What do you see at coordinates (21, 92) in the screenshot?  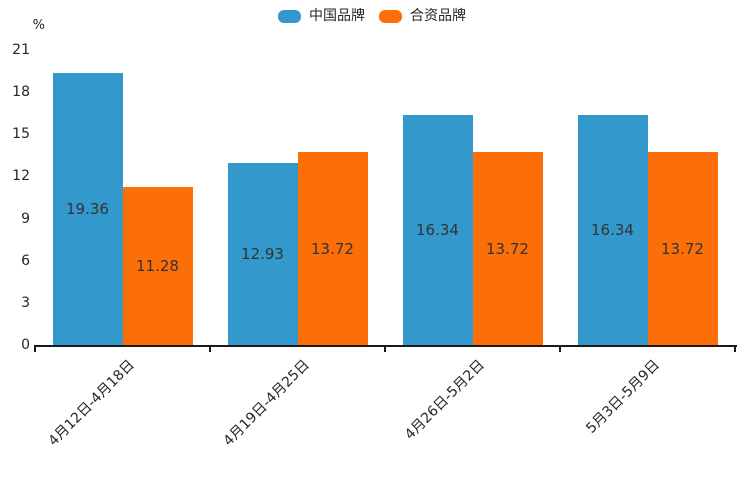 I see `y-axis-tick-label: 18` at bounding box center [21, 92].